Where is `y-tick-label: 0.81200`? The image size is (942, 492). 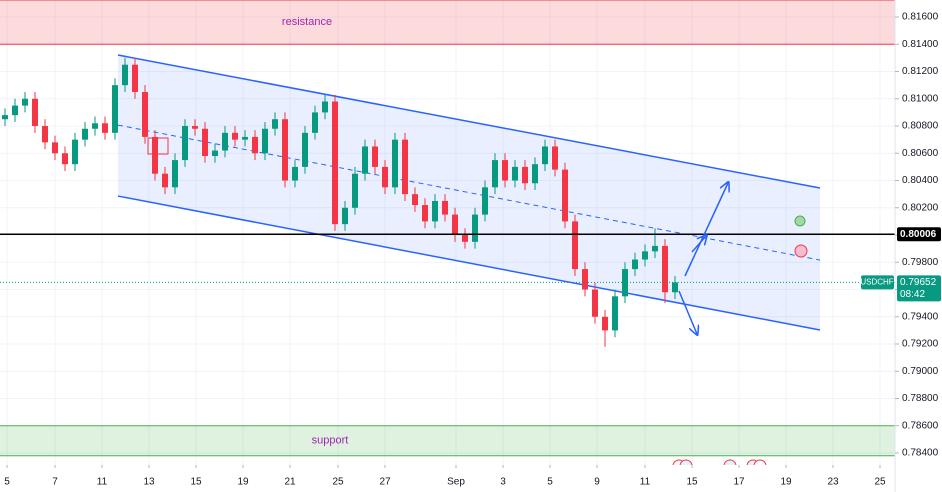 y-tick-label: 0.81200 is located at coordinates (920, 71).